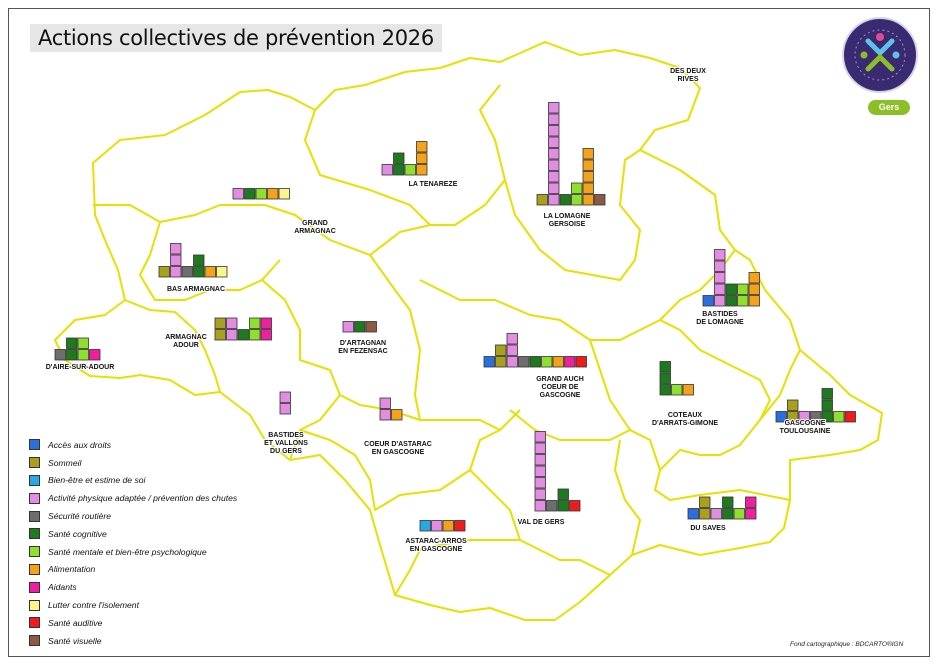 This screenshot has height=665, width=940. What do you see at coordinates (433, 184) in the screenshot?
I see `territory-label: LA TENAREZE` at bounding box center [433, 184].